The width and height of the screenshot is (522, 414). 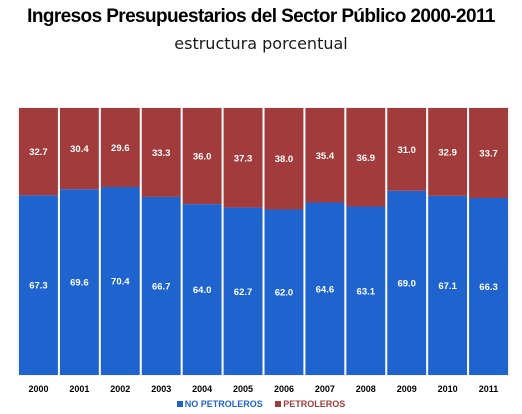 I want to click on bar-petroleros-2009, so click(x=407, y=149).